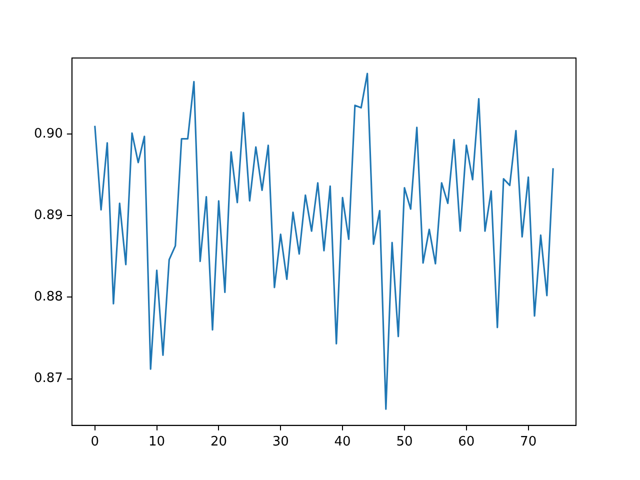 The height and width of the screenshot is (480, 640). I want to click on y-tick-label: 0.89, so click(48, 215).